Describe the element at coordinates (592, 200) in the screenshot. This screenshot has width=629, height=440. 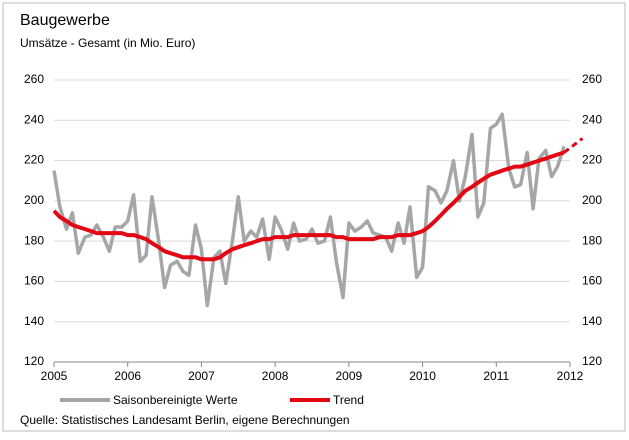
I see `y2-tick-label: 200` at that location.